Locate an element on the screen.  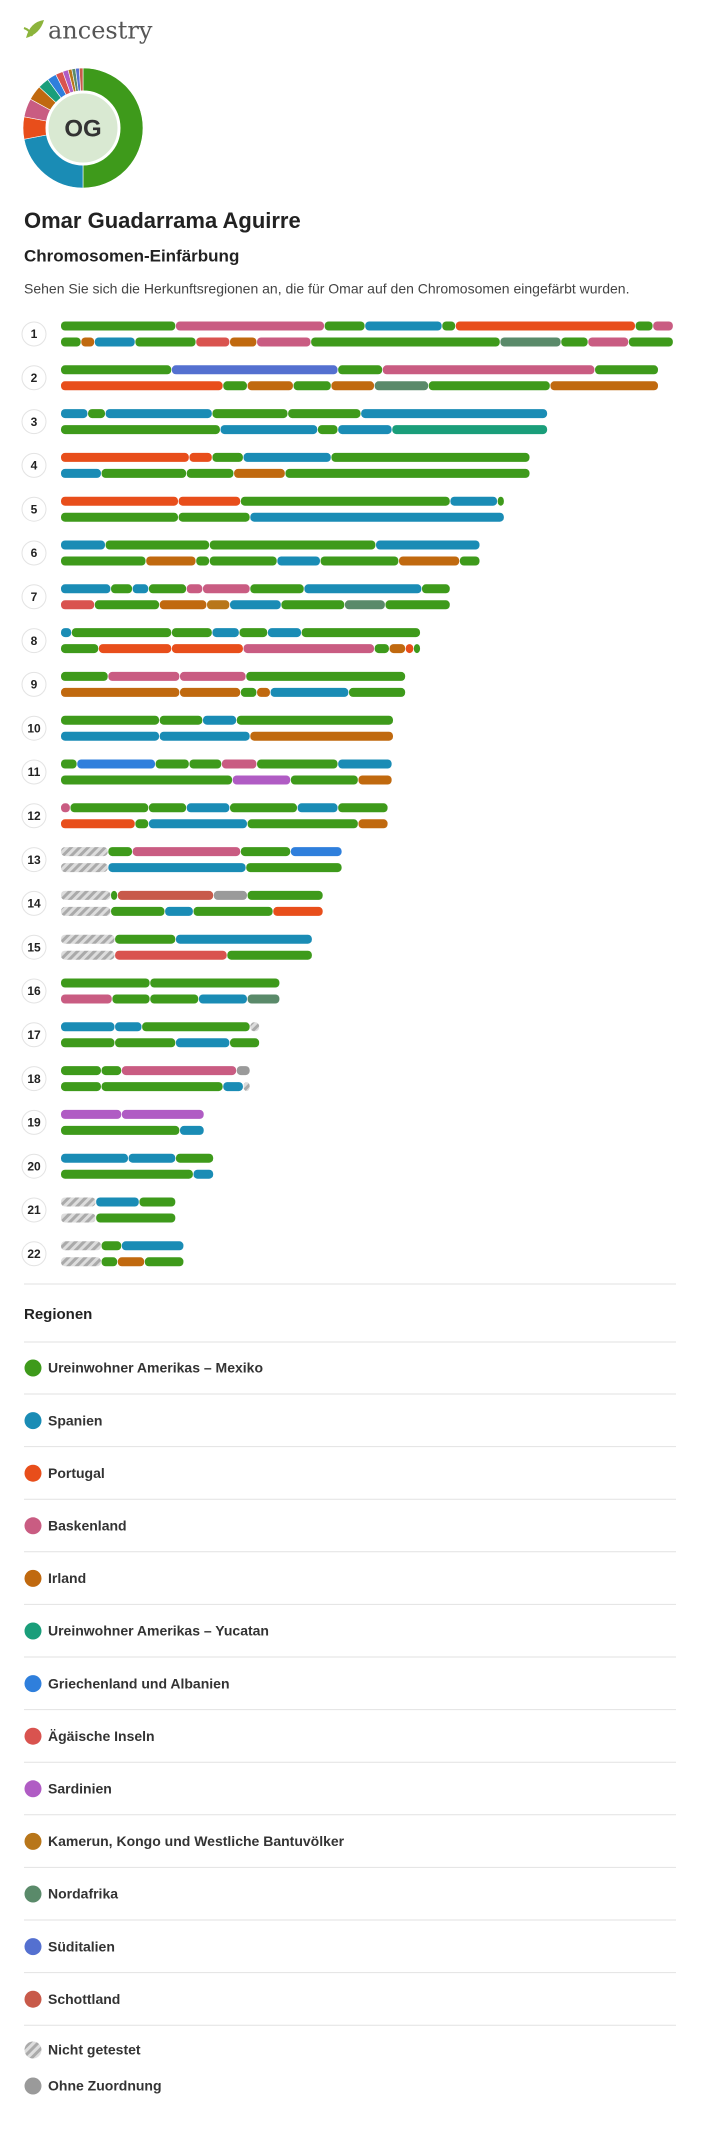
legend-label: Ureinwohner Amerikas – Mexiko is located at coordinates (155, 1368).